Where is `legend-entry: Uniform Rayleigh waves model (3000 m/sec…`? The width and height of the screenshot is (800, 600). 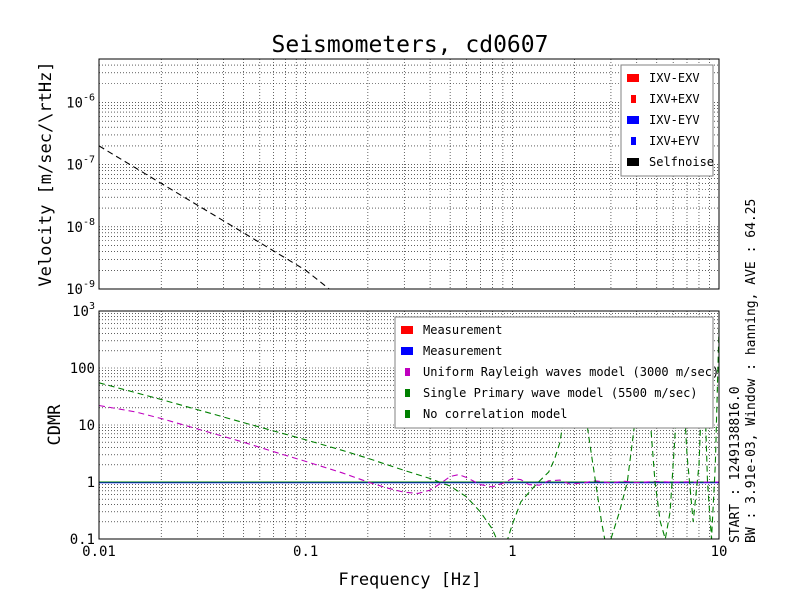
legend-entry: Uniform Rayleigh waves model (3000 m/sec… is located at coordinates (571, 372).